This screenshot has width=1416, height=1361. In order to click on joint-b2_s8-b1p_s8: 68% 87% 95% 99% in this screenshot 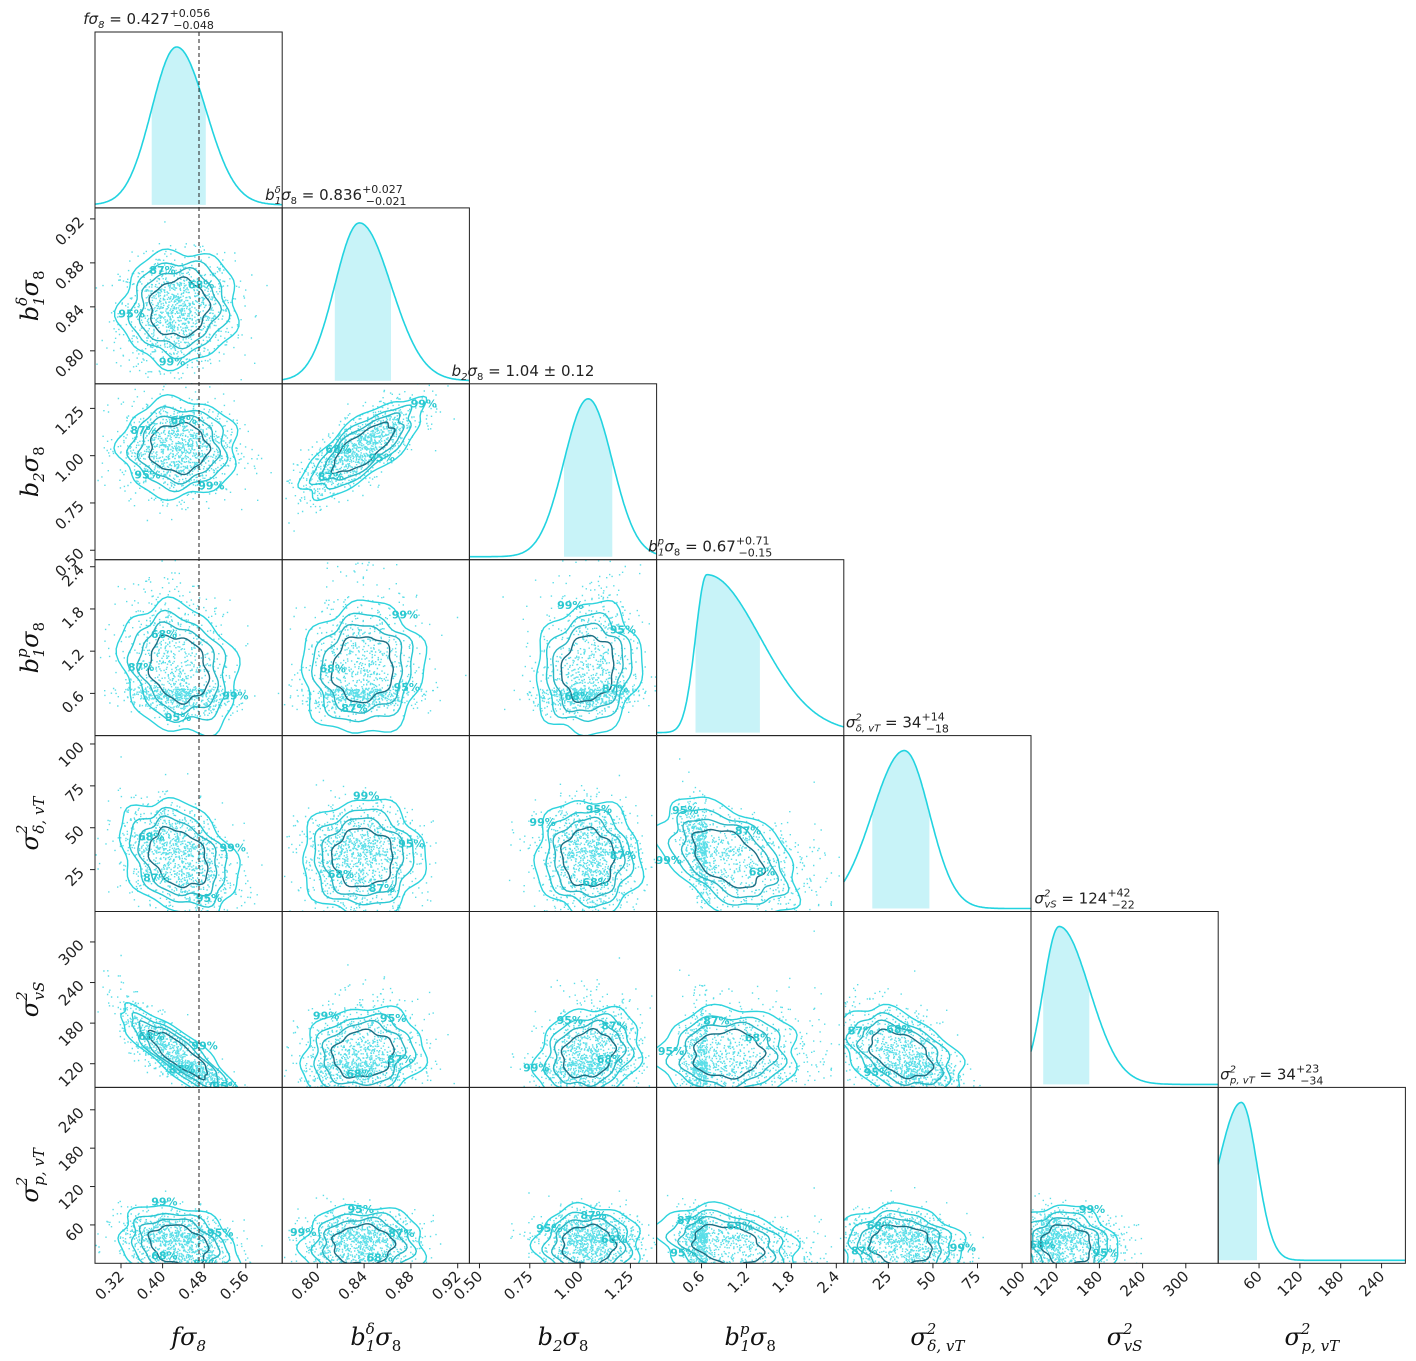, I will do `click(563, 648)`.